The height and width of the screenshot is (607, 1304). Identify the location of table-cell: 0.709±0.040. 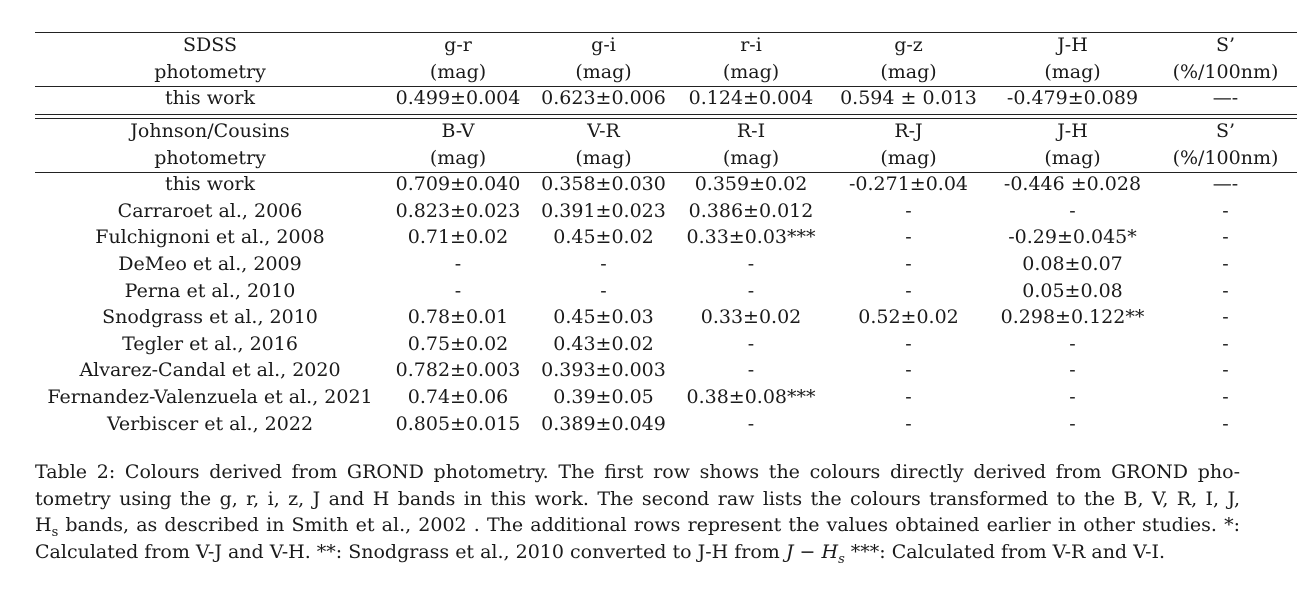
(458, 184).